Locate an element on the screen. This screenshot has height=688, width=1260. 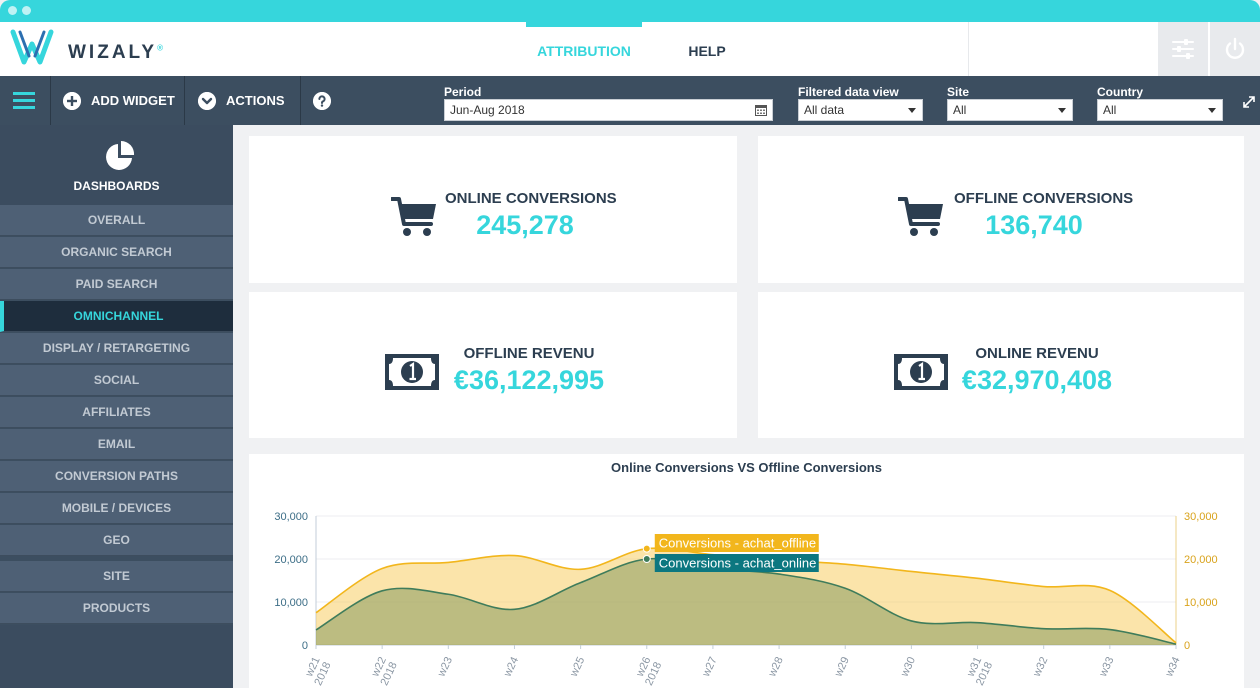
data-view-select: All data is located at coordinates (860, 110).